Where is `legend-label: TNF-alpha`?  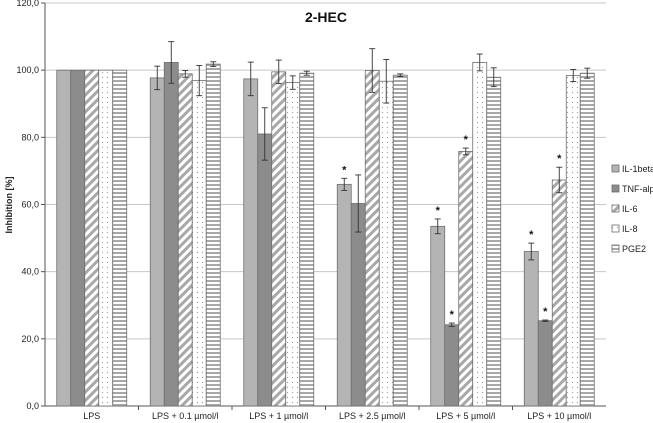
legend-label: TNF-alpha is located at coordinates (637, 189).